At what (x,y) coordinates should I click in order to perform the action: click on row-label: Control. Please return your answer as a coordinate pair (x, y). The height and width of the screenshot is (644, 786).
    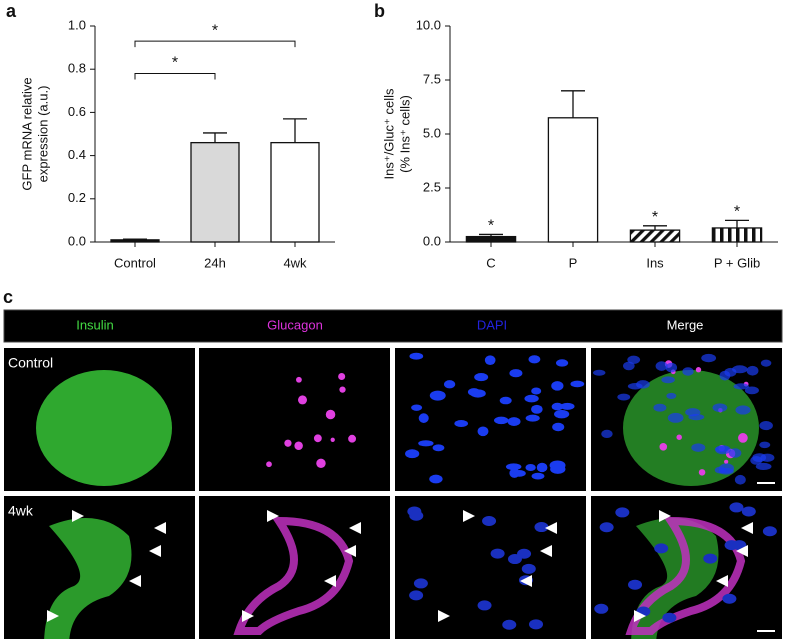
    Looking at the image, I should click on (30, 363).